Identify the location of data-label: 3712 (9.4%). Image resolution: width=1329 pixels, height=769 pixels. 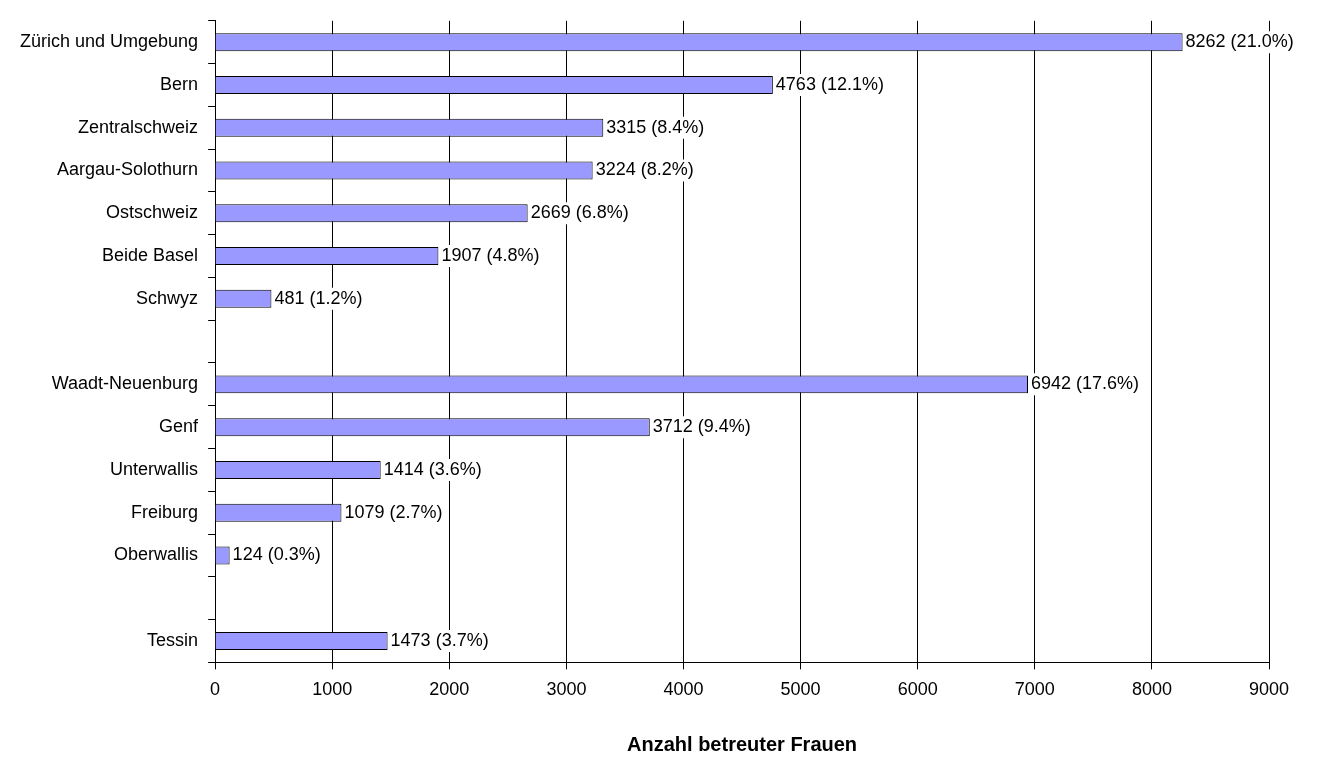
(701, 426).